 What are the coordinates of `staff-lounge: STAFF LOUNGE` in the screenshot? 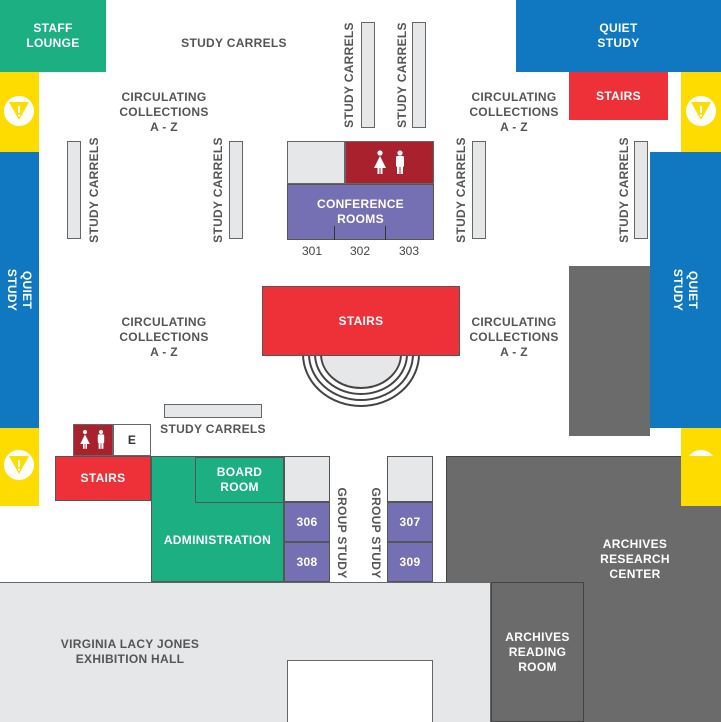 It's located at (53, 36).